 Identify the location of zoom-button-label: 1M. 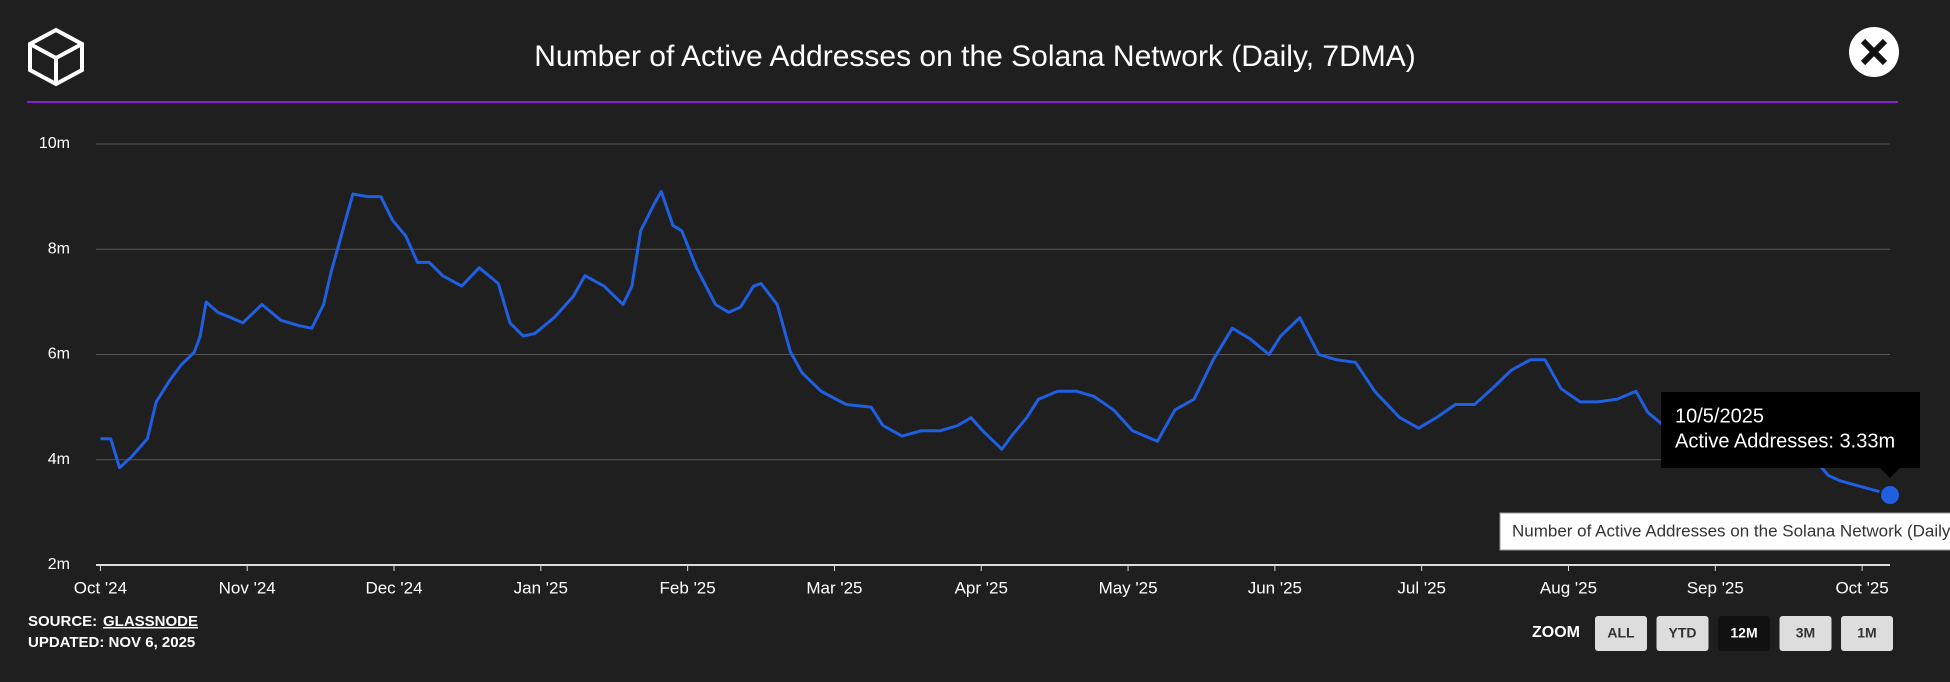
(1866, 633).